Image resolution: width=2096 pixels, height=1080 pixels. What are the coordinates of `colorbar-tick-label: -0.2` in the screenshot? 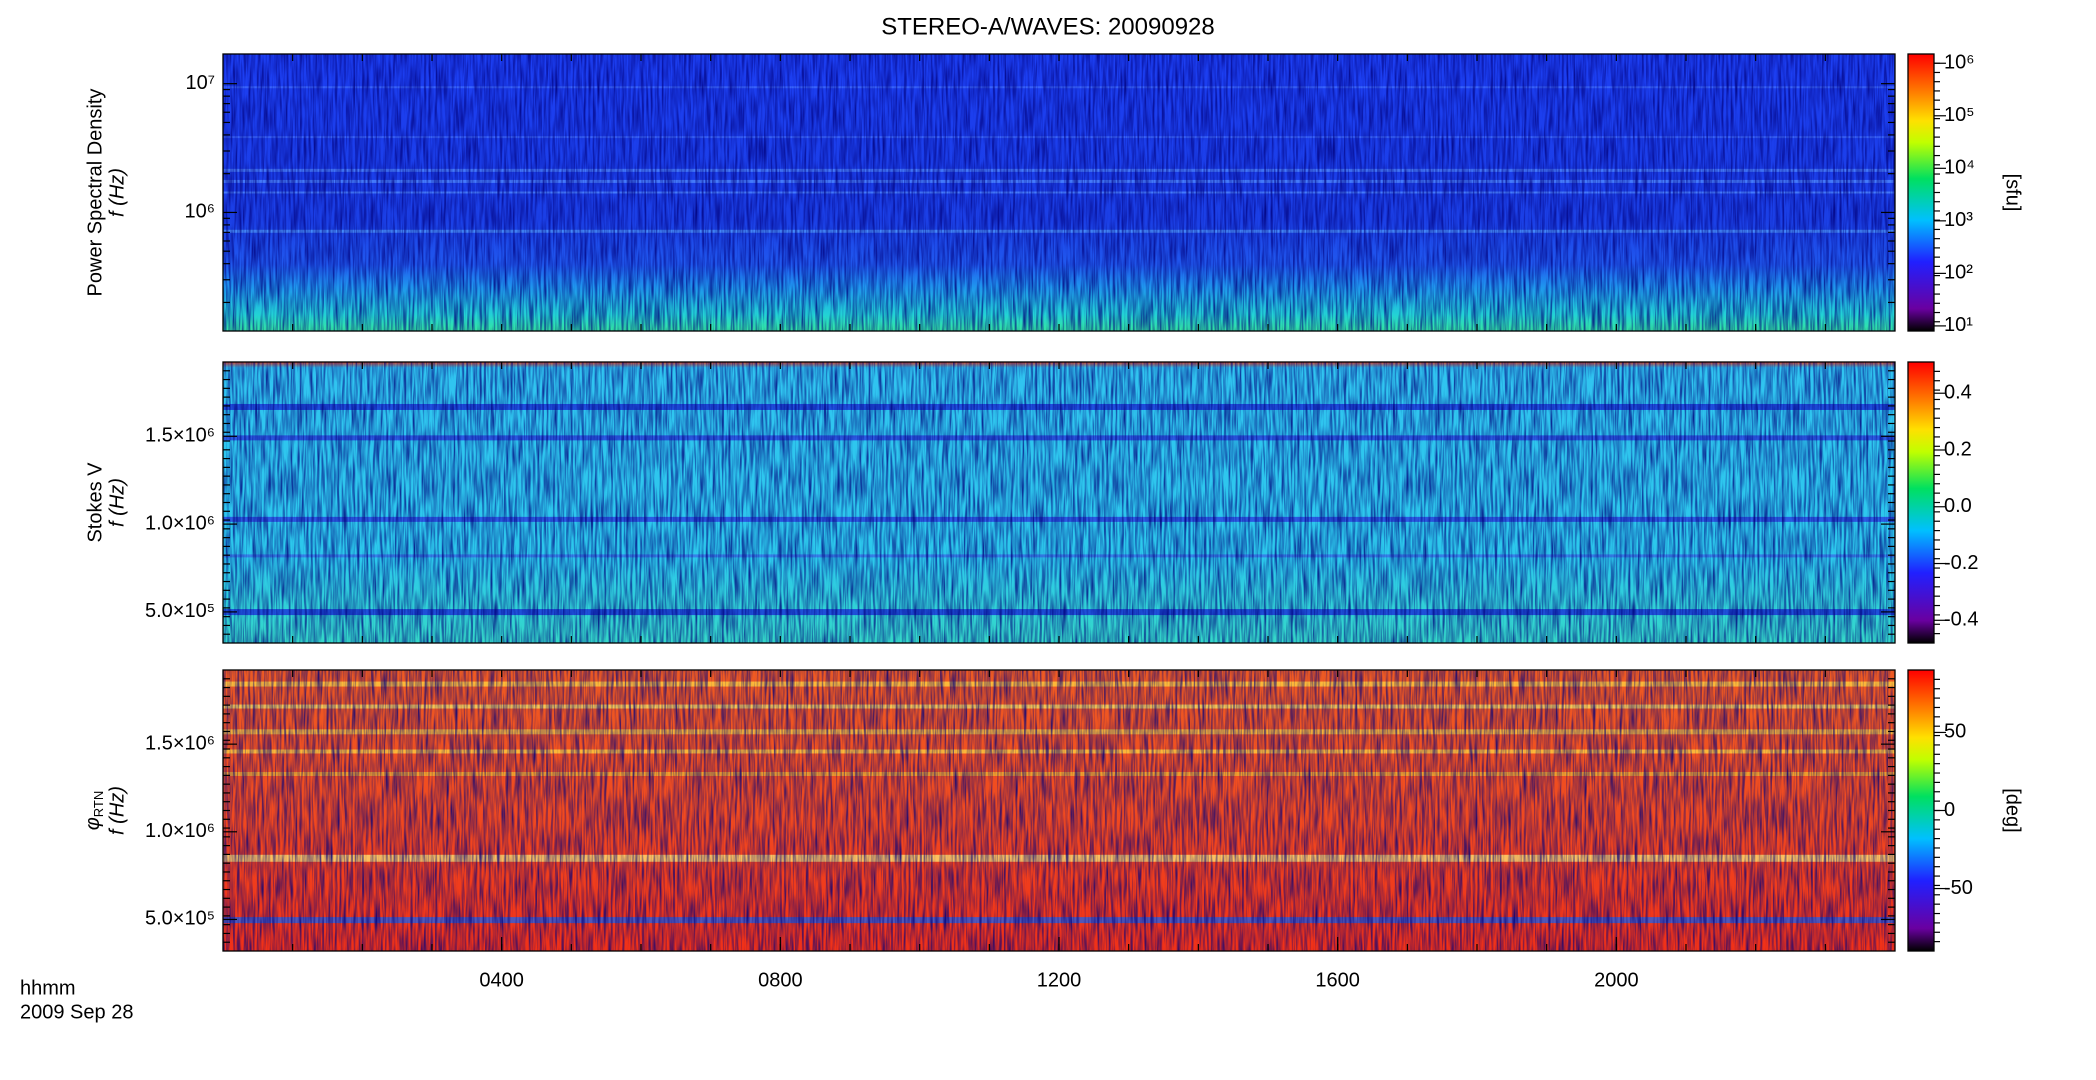 It's located at (1961, 563).